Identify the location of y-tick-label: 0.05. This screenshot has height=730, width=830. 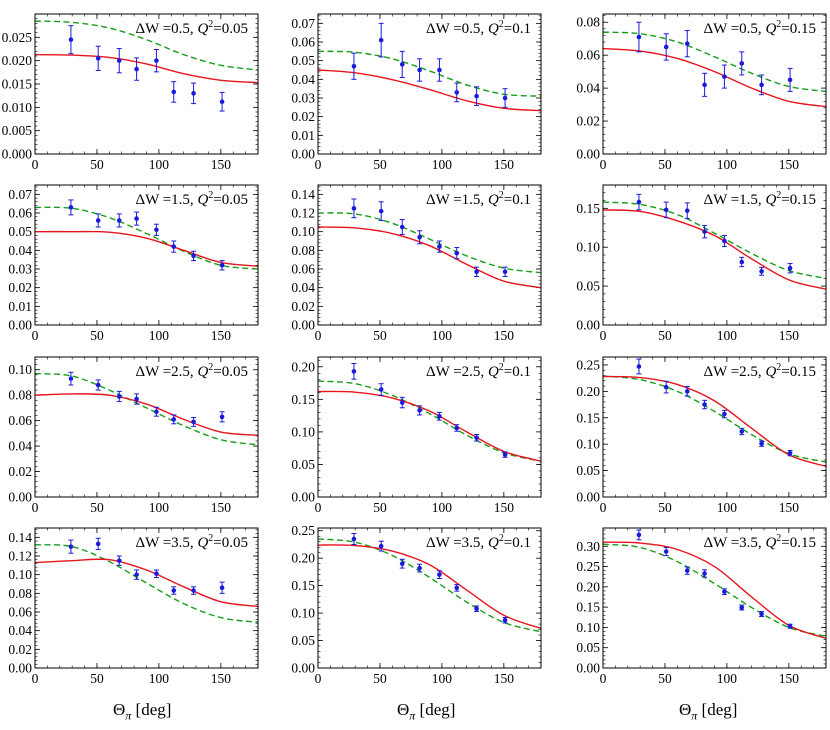
(588, 286).